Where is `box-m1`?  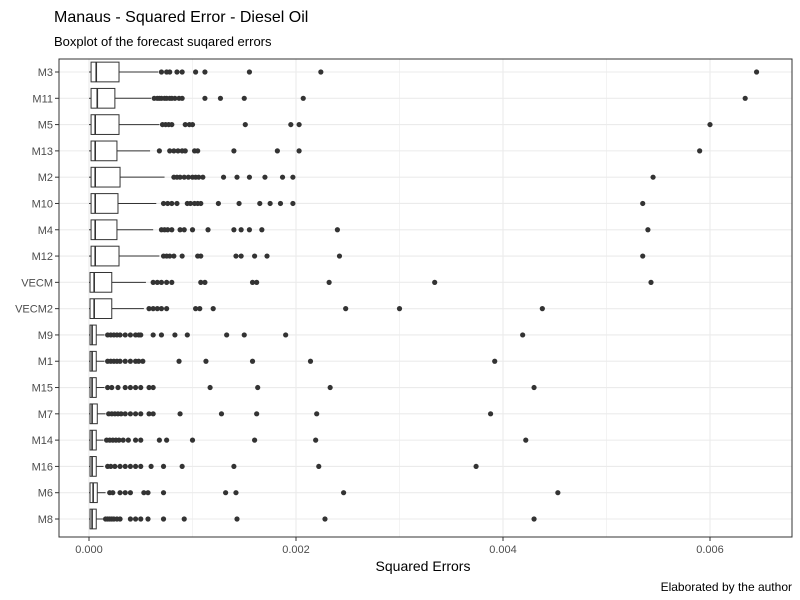
box-m1 is located at coordinates (97, 361).